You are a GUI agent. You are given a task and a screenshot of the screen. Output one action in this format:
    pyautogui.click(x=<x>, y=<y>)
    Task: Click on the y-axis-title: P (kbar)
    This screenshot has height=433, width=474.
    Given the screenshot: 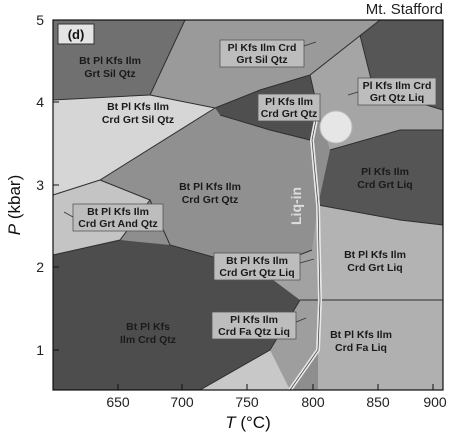 What is the action you would take?
    pyautogui.click(x=14, y=205)
    